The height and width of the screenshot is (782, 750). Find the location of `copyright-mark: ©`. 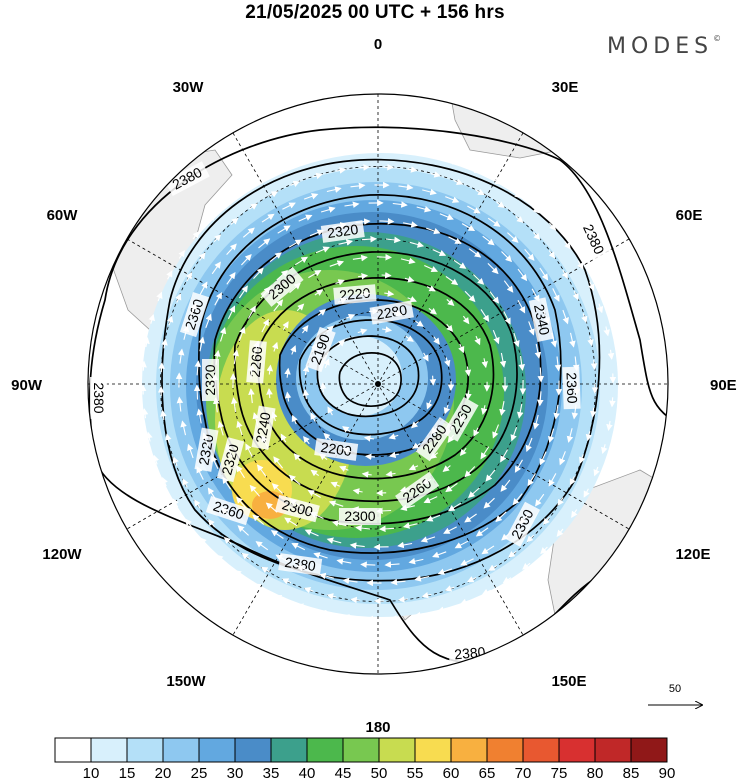

copyright-mark: © is located at coordinates (717, 38).